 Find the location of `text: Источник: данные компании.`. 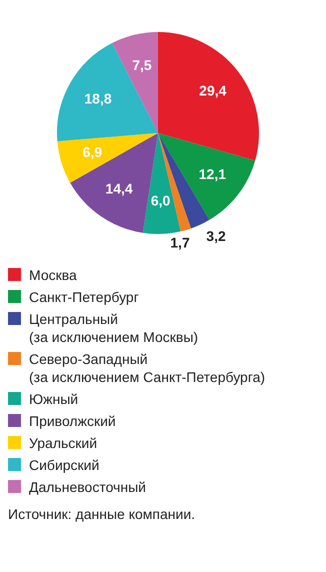

text: Источник: данные компании. is located at coordinates (102, 514).